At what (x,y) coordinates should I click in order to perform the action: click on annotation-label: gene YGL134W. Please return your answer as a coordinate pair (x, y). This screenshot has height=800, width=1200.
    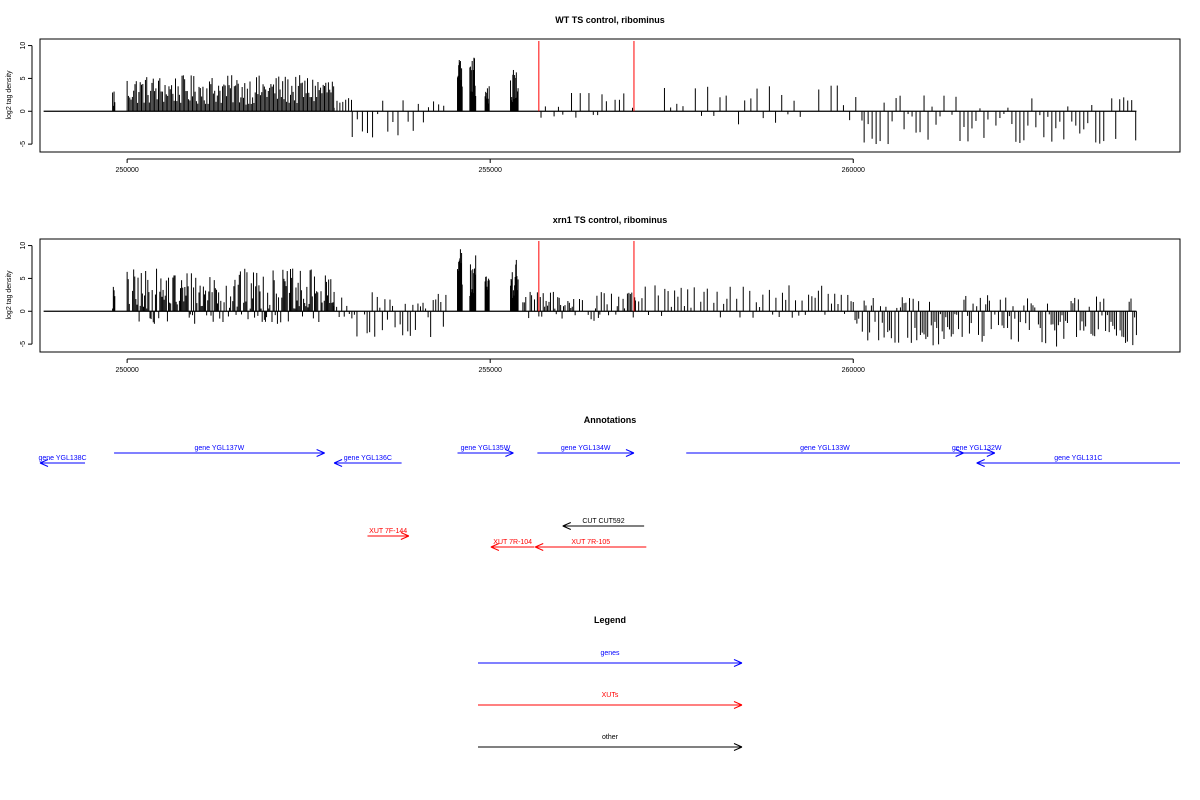
    Looking at the image, I should click on (586, 448).